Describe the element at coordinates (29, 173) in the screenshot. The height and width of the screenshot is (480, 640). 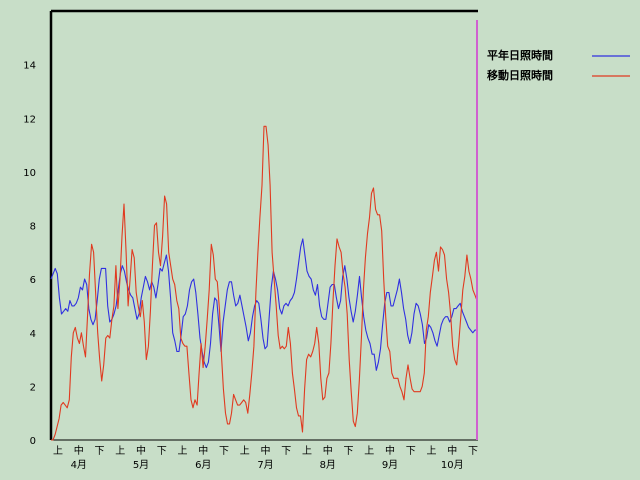
I see `y-tick-label: 10` at that location.